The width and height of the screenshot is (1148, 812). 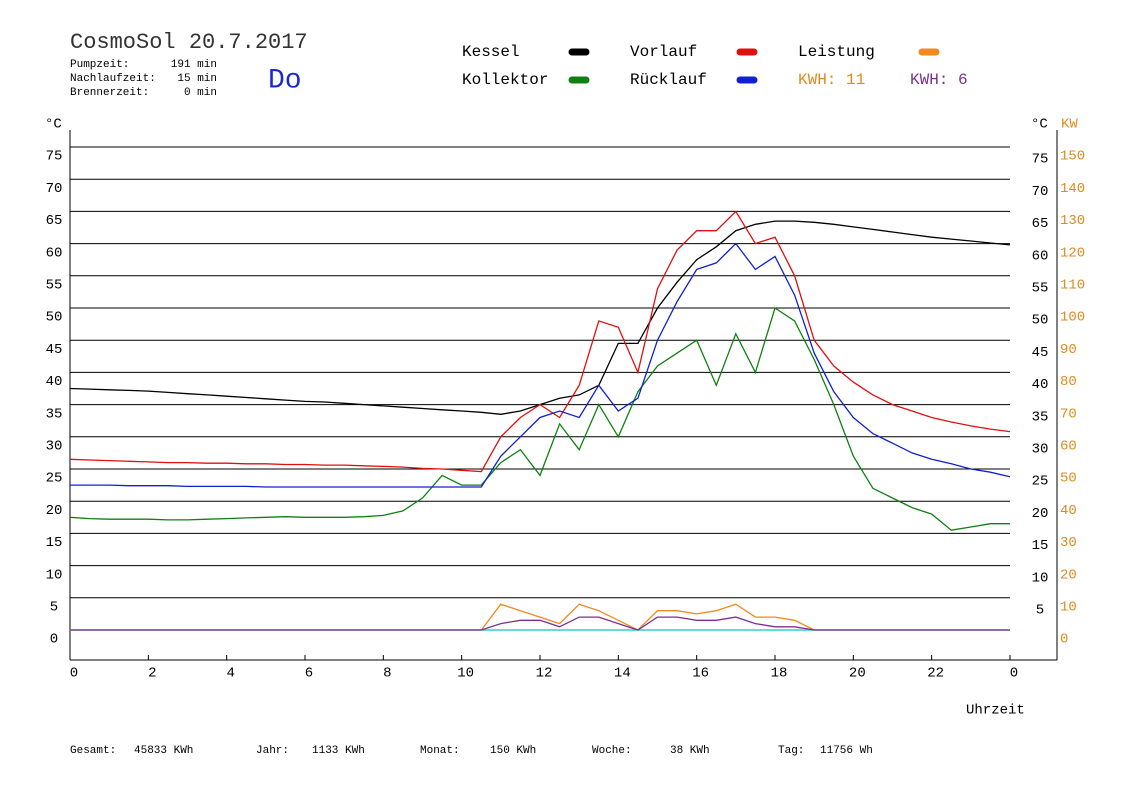 What do you see at coordinates (505, 80) in the screenshot?
I see `legend-label: Kollektor` at bounding box center [505, 80].